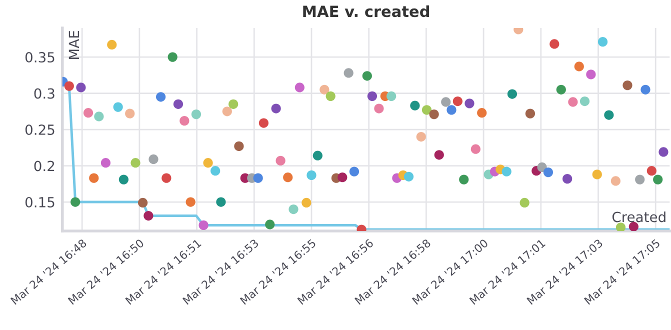 The image size is (671, 330). What do you see at coordinates (74, 44) in the screenshot?
I see `y-axis-title: MAE` at bounding box center [74, 44].